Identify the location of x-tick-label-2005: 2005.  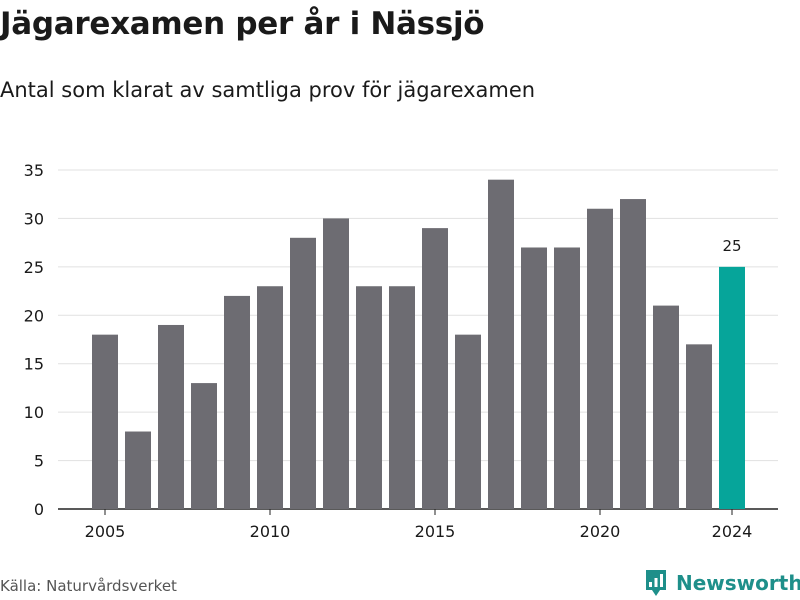
(105, 531).